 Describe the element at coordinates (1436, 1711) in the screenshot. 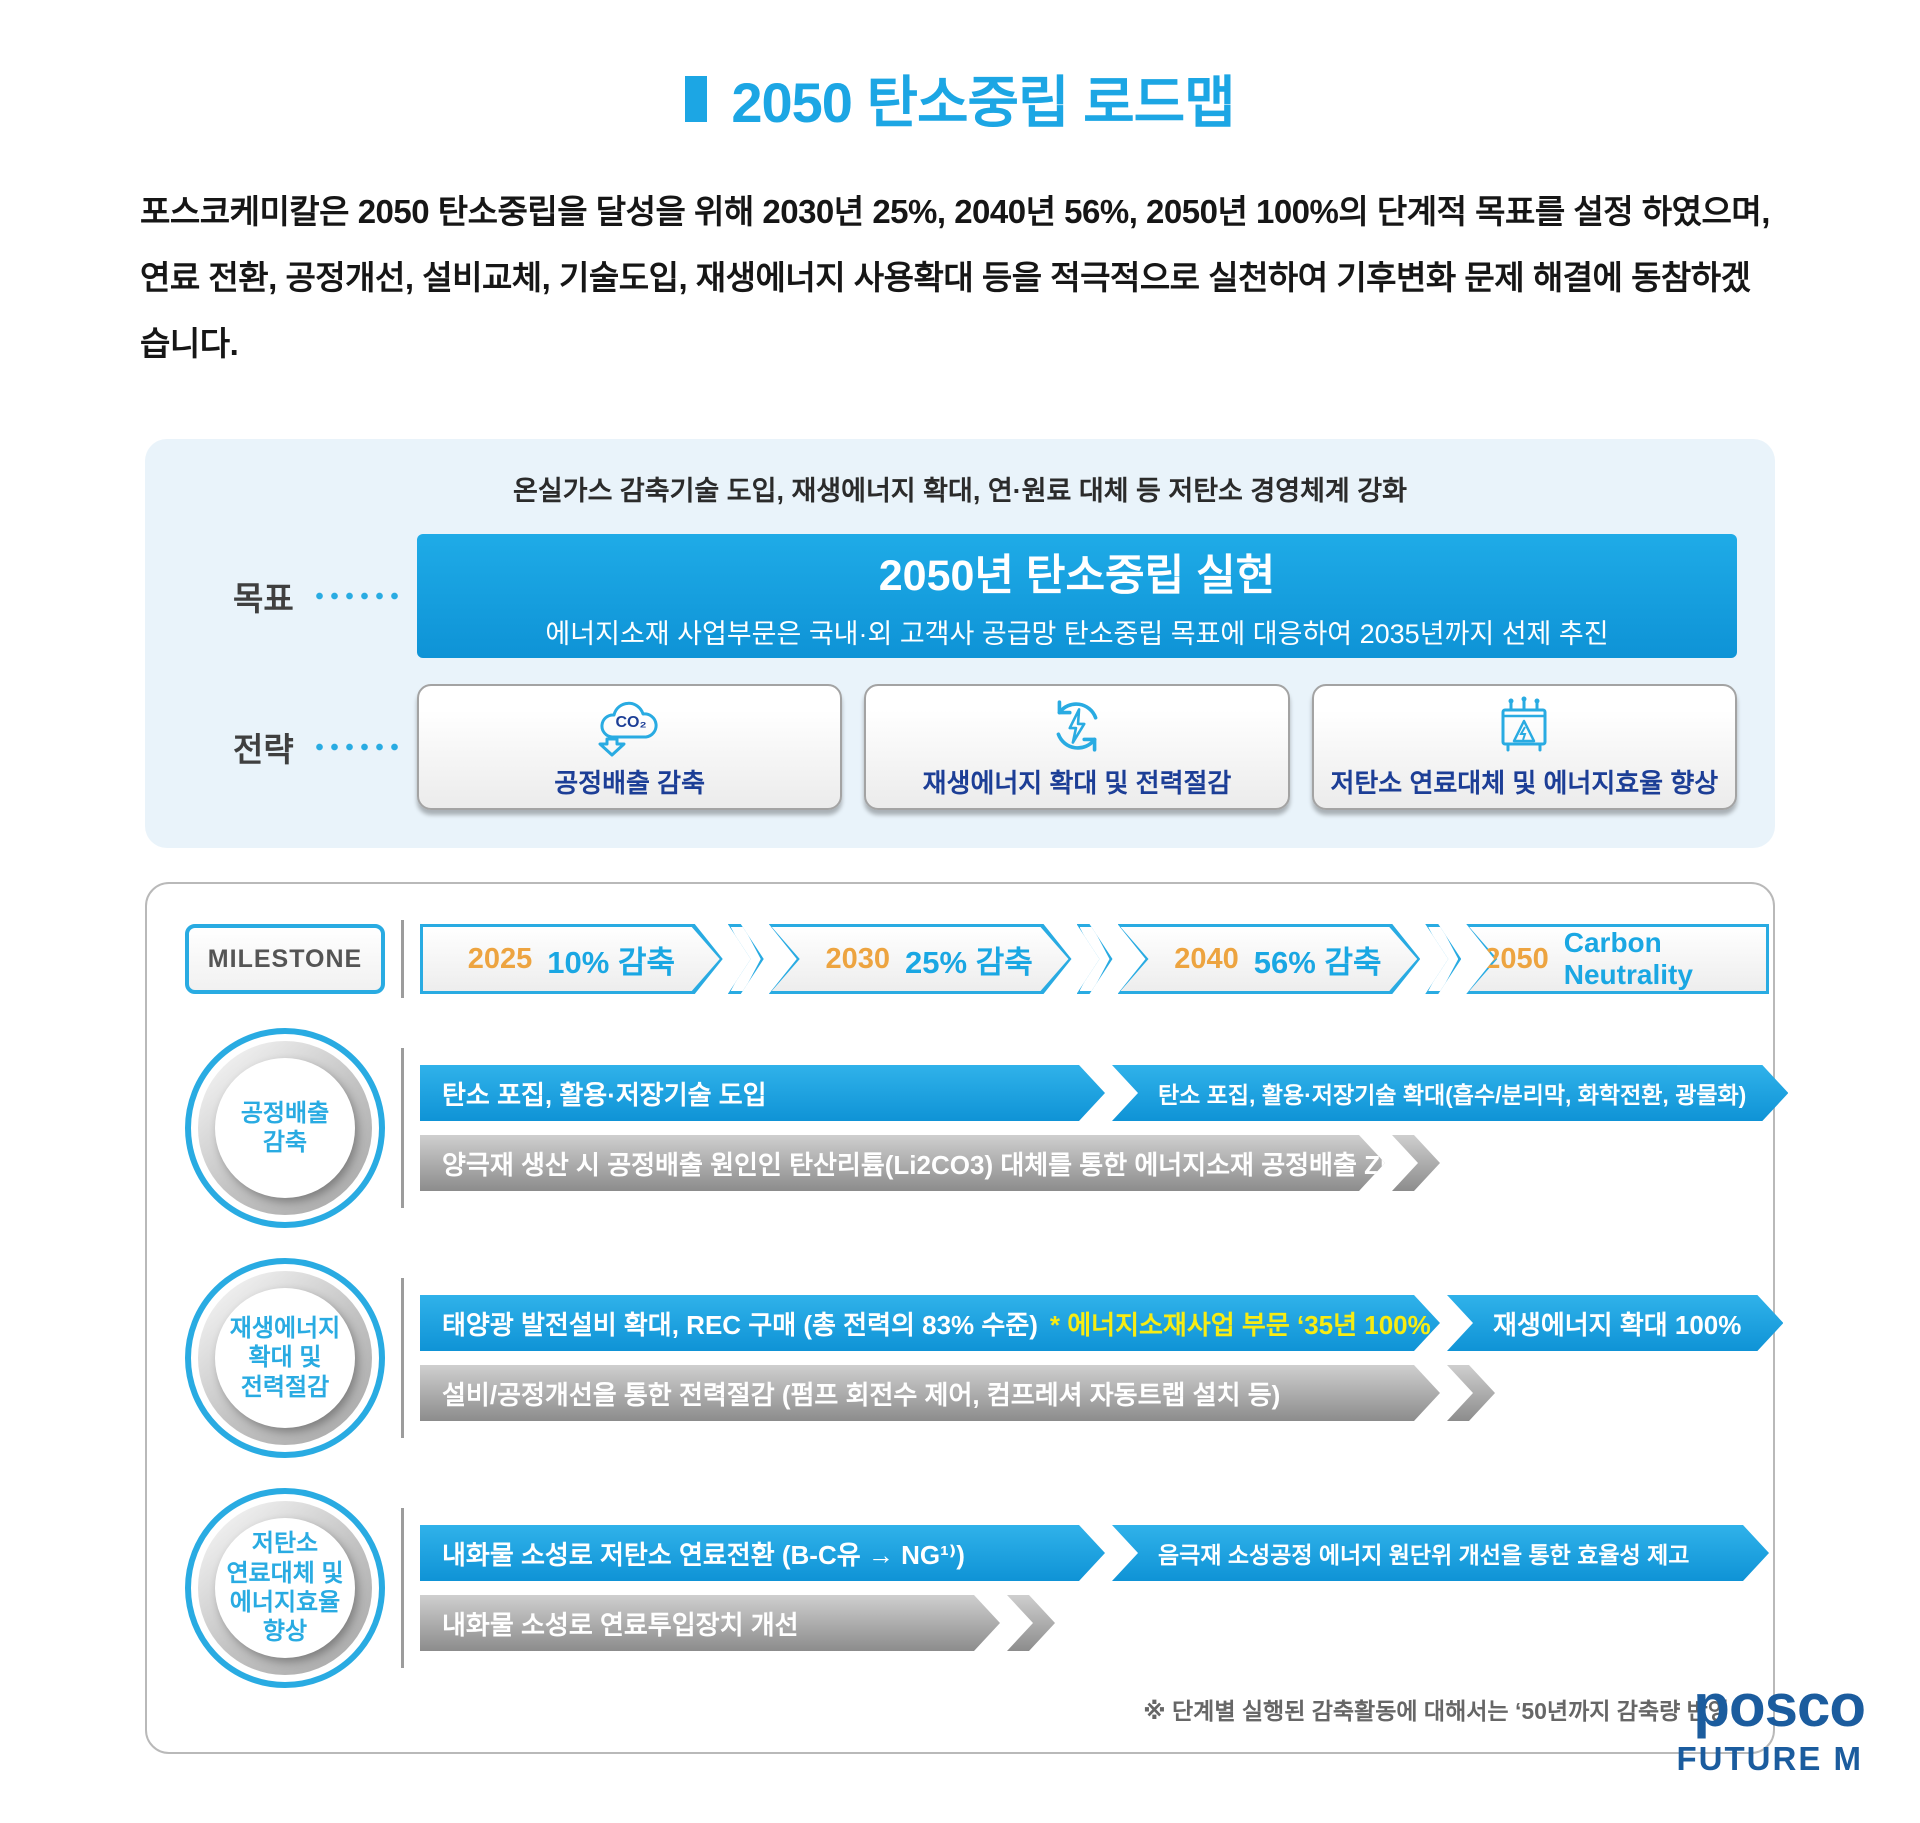

I see `roadmap-footnote: ※ 단계별 실행된 감축활동에 대해서는 ‘50년까지 감축량 반영` at that location.